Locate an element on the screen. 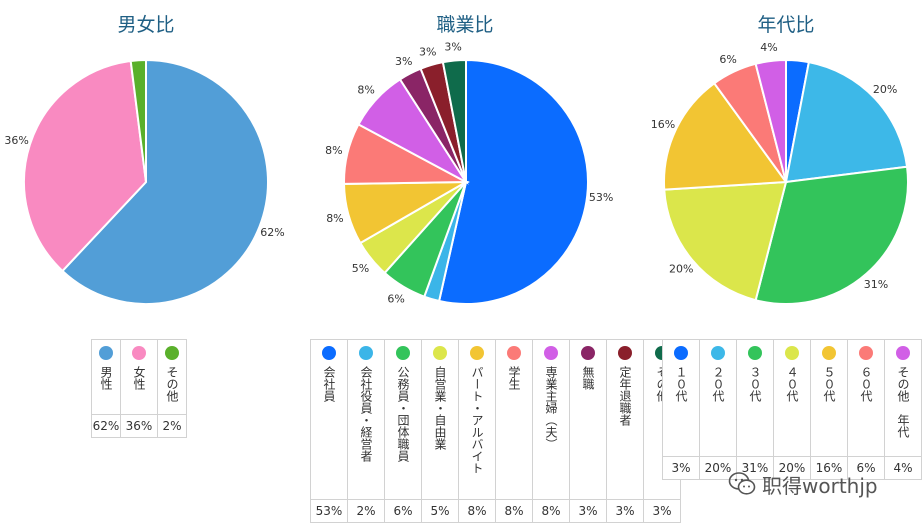 The image size is (922, 524). legend-label: ６０代 is located at coordinates (866, 384).